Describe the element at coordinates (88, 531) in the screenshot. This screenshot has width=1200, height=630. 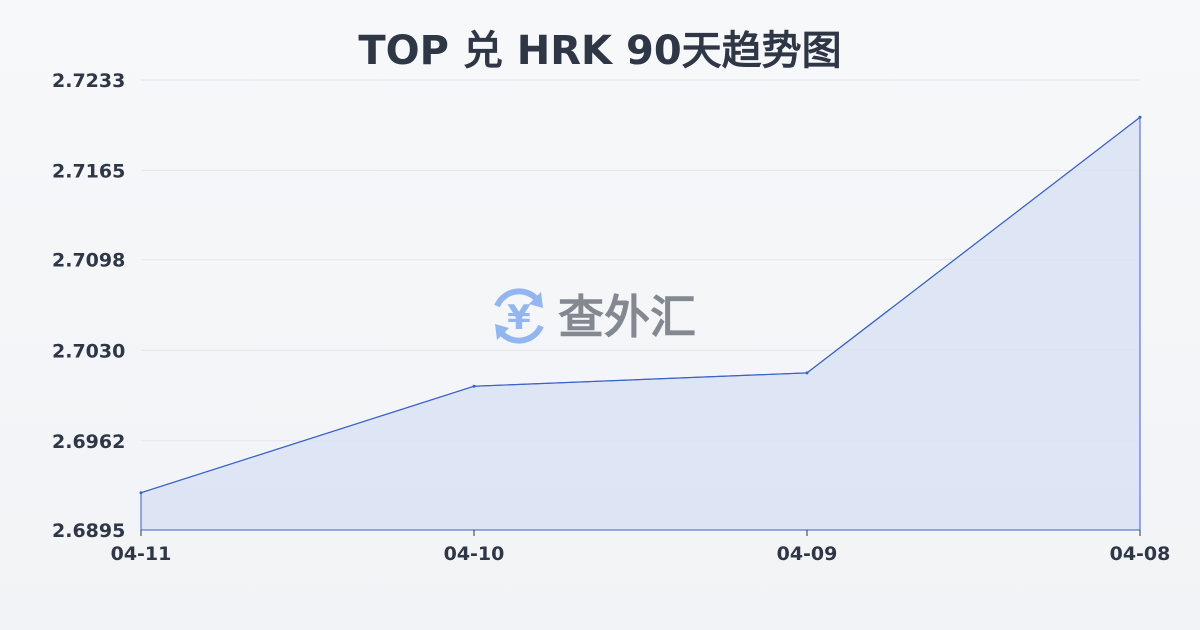
I see `y-tick-label: 2.6895` at that location.